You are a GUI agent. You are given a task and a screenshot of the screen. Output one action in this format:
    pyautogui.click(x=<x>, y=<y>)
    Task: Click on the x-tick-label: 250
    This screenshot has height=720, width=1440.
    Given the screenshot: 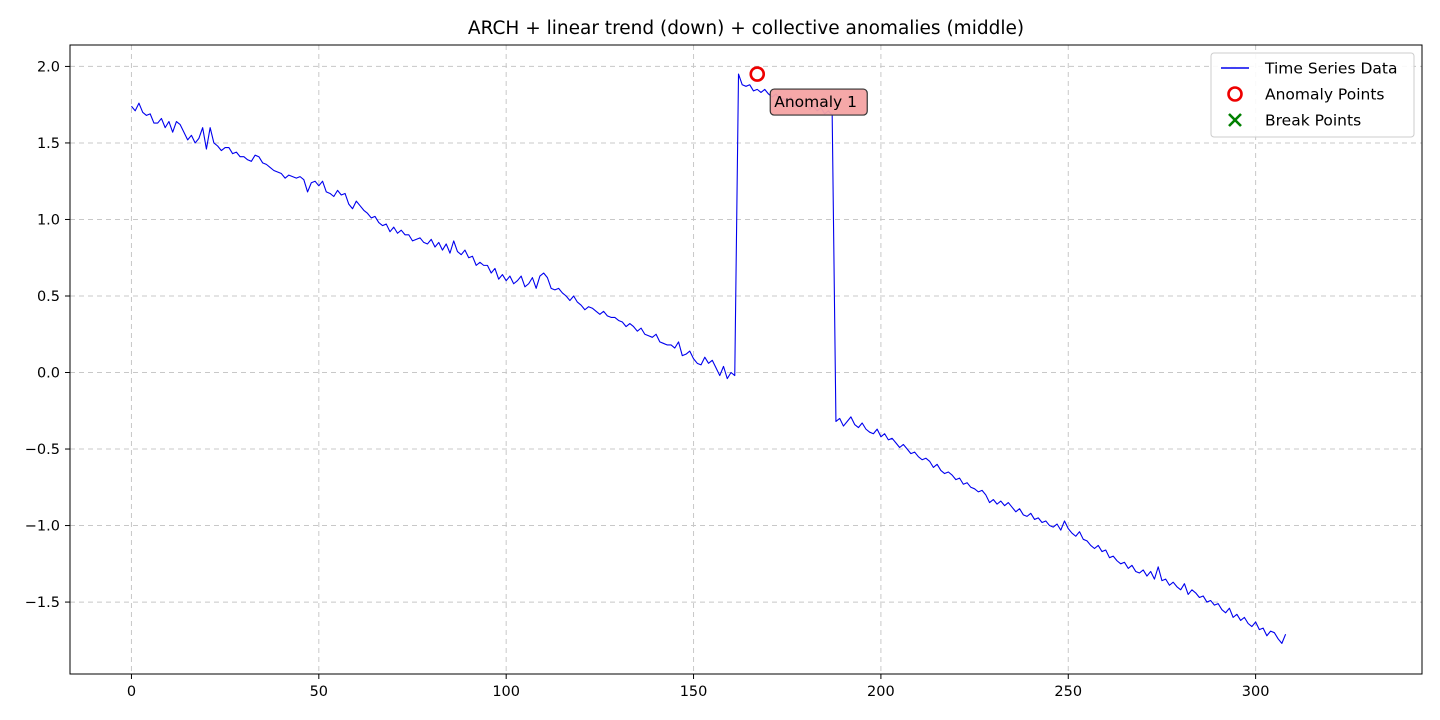 What is the action you would take?
    pyautogui.click(x=1068, y=692)
    